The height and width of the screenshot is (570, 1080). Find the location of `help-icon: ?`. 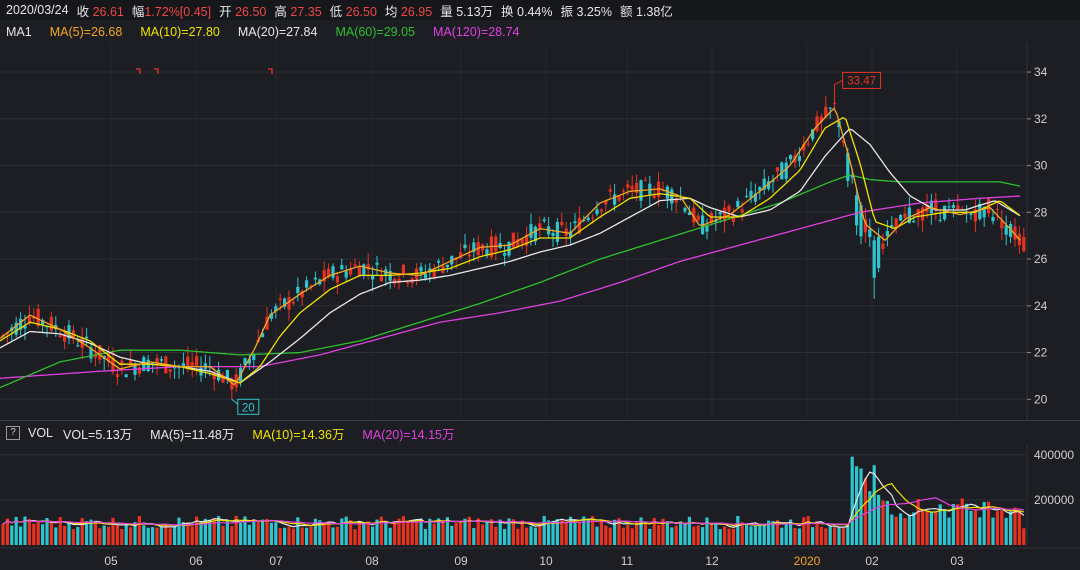

help-icon: ? is located at coordinates (13, 433).